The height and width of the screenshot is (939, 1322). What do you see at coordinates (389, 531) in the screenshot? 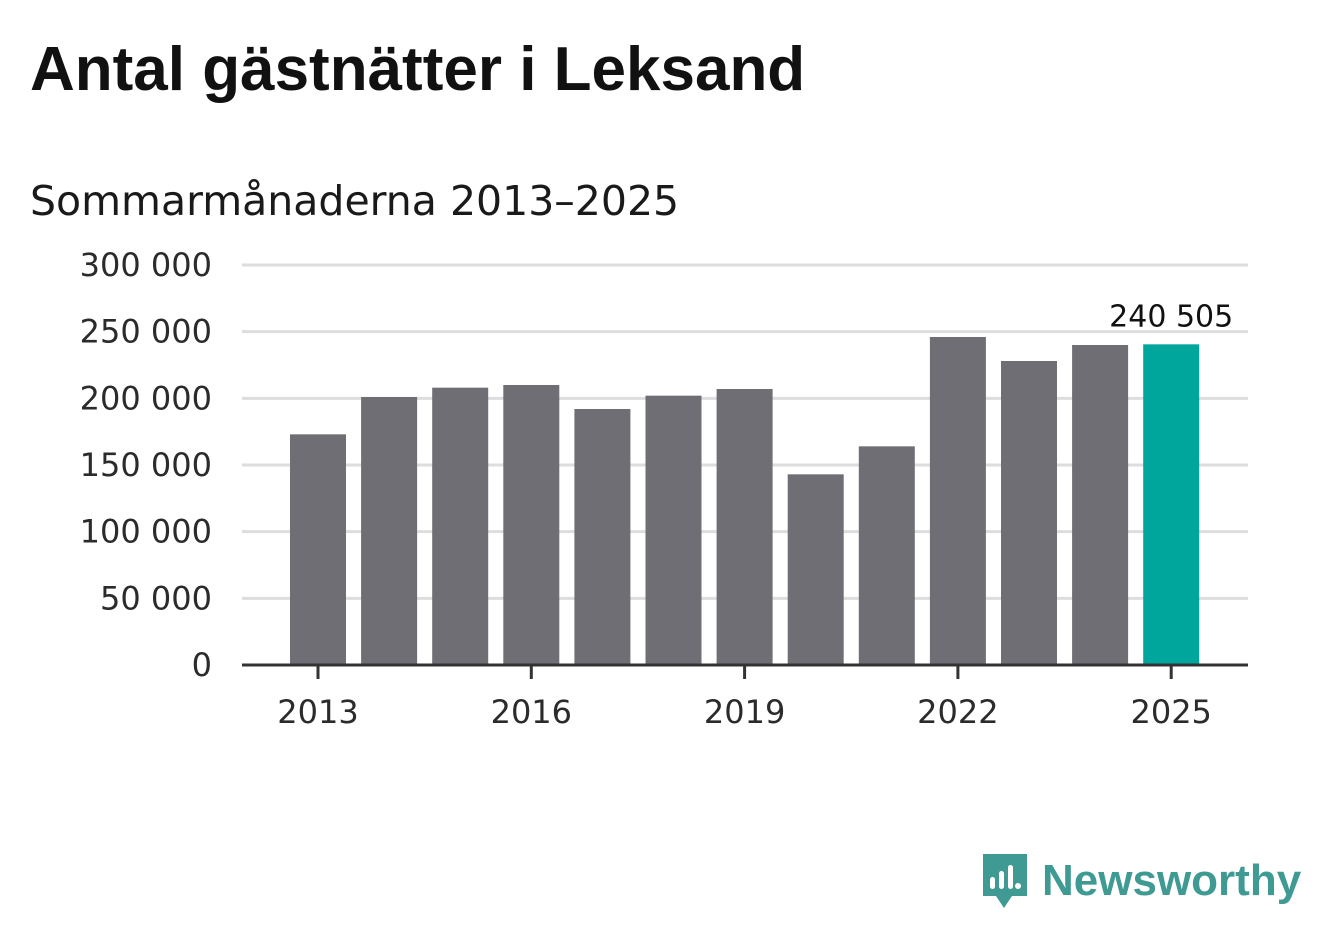
I see `bar-2014` at bounding box center [389, 531].